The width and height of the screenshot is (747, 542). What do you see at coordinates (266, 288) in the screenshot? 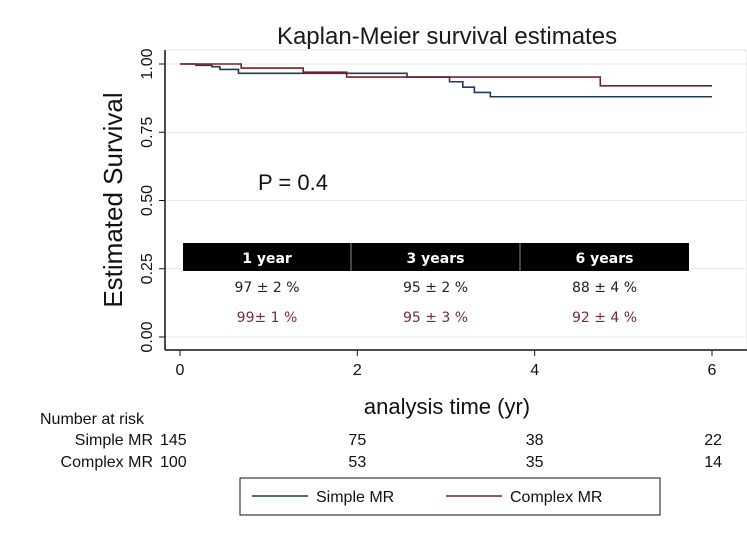
I see `table-cell: 97 ± 2 %` at bounding box center [266, 288].